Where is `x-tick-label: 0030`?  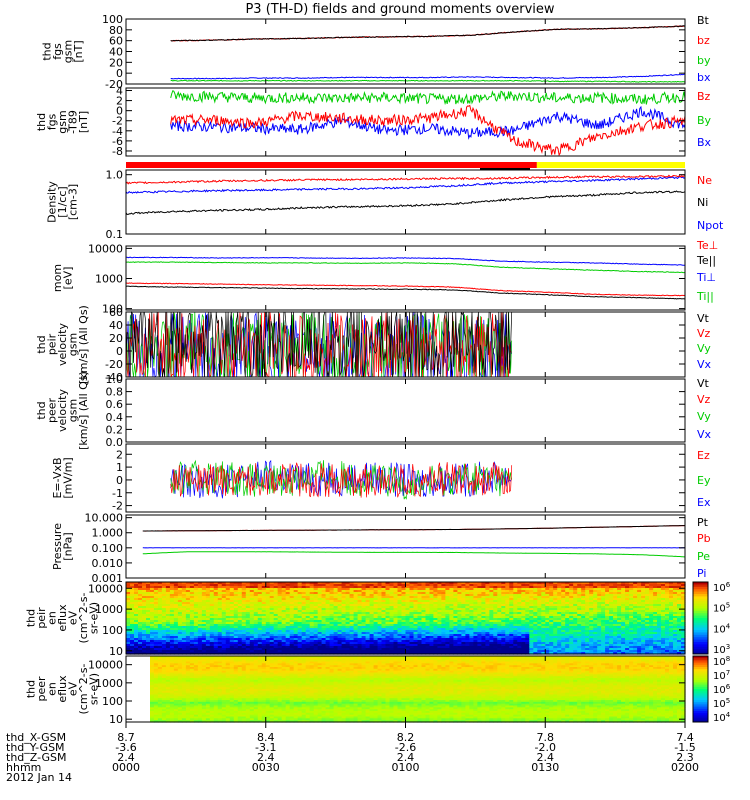
x-tick-label: 0030 is located at coordinates (266, 767).